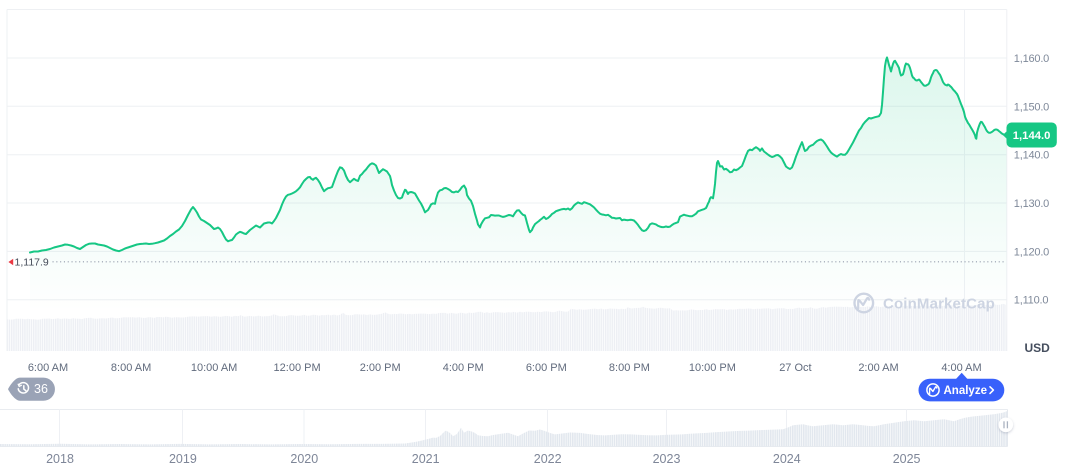  What do you see at coordinates (667, 459) in the screenshot?
I see `svg-text: 2023` at bounding box center [667, 459].